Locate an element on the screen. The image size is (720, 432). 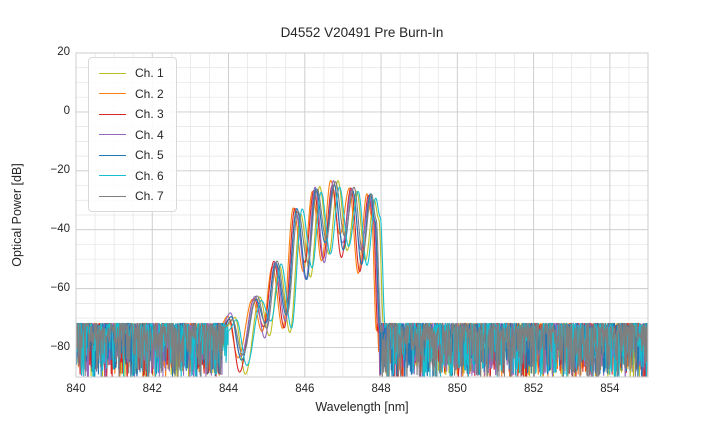
x-tick-label: 848 is located at coordinates (381, 389).